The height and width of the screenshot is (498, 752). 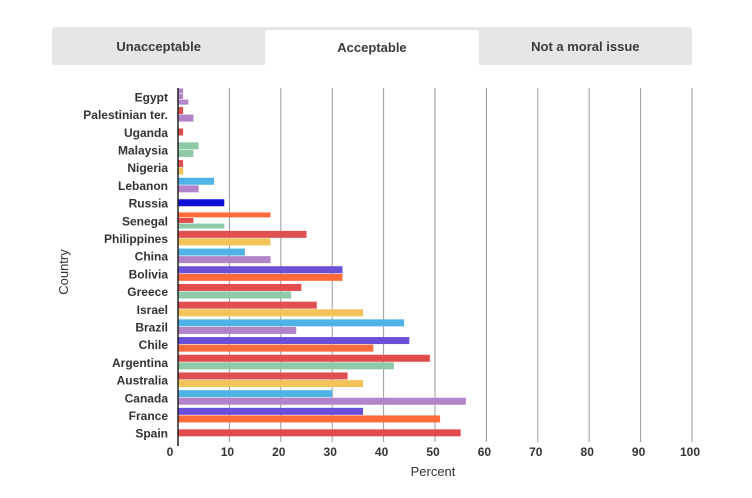 I want to click on x-tick-label: 60, so click(x=485, y=452).